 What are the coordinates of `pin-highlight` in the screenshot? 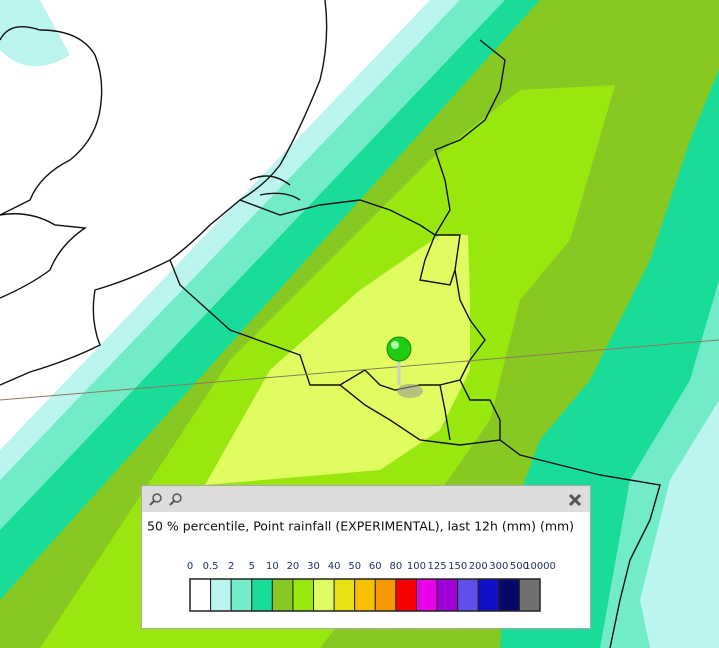 It's located at (395, 345).